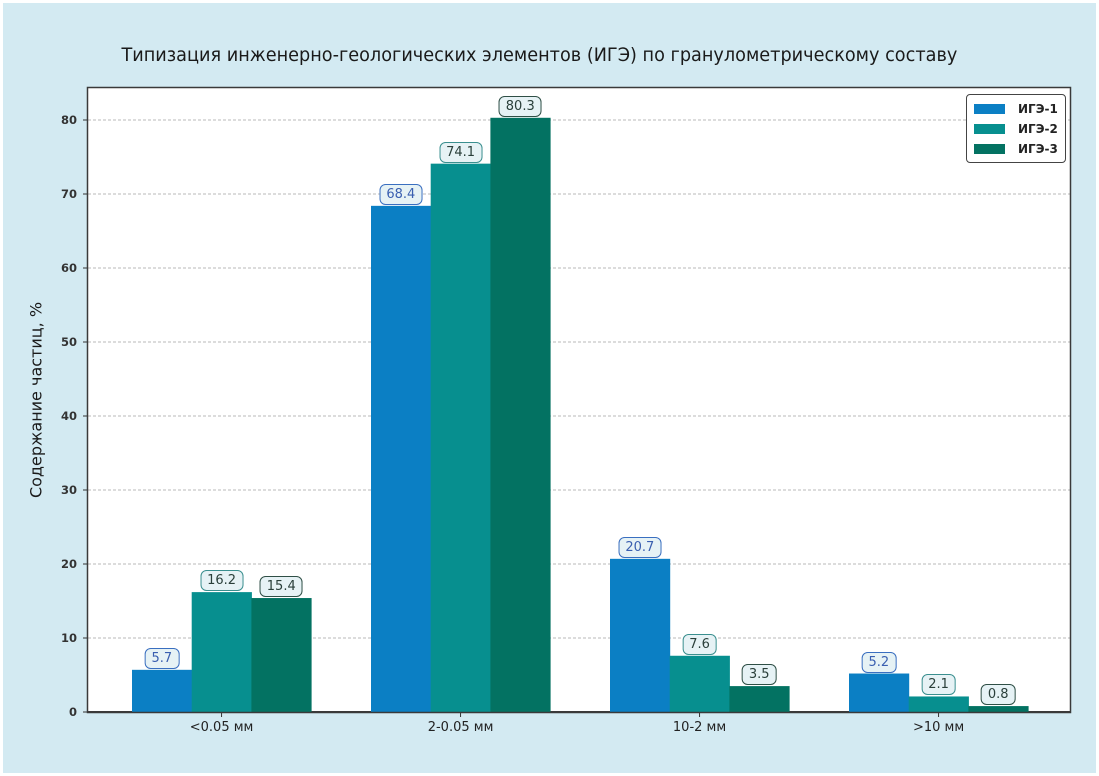 The height and width of the screenshot is (776, 1099). Describe the element at coordinates (699, 644) in the screenshot. I see `value-label: 7.6` at that location.